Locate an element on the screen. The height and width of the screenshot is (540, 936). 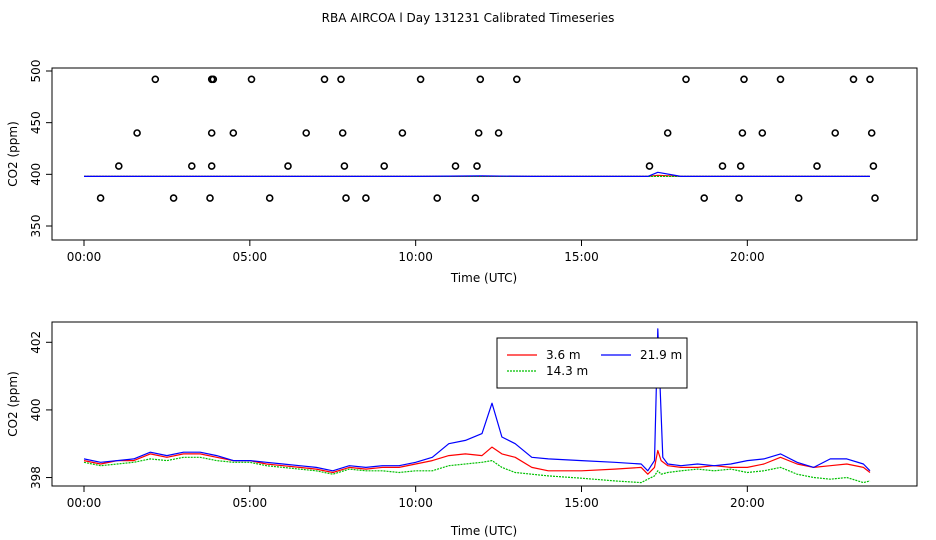
legend: 3.6 m 21.9 m 14.3 m is located at coordinates (592, 363).